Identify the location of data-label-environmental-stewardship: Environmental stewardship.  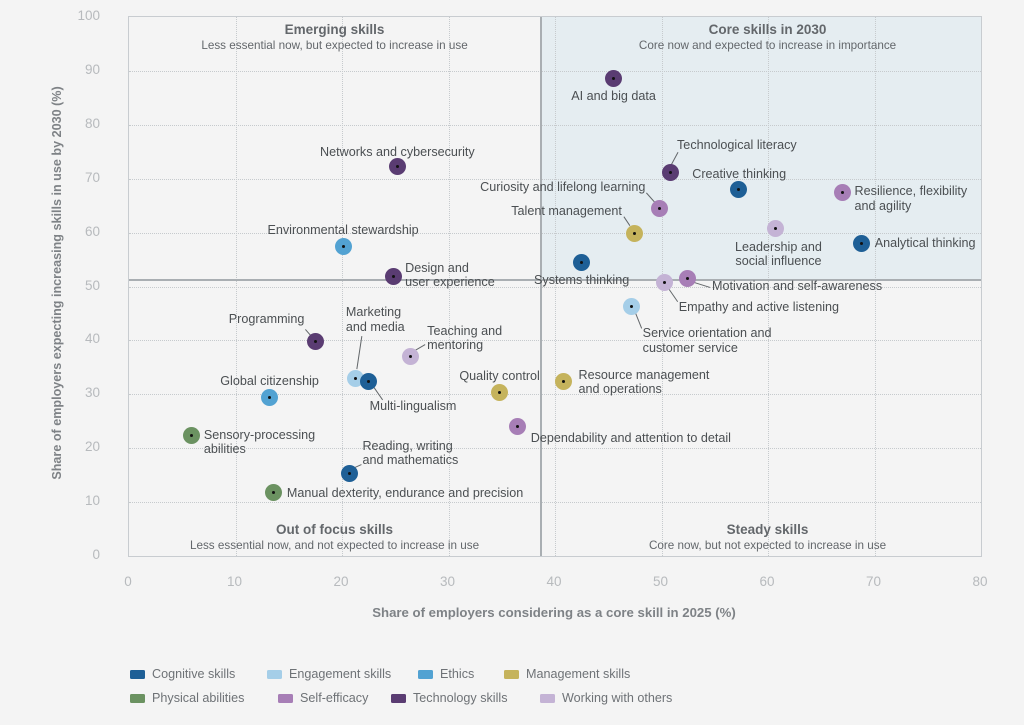
(342, 230).